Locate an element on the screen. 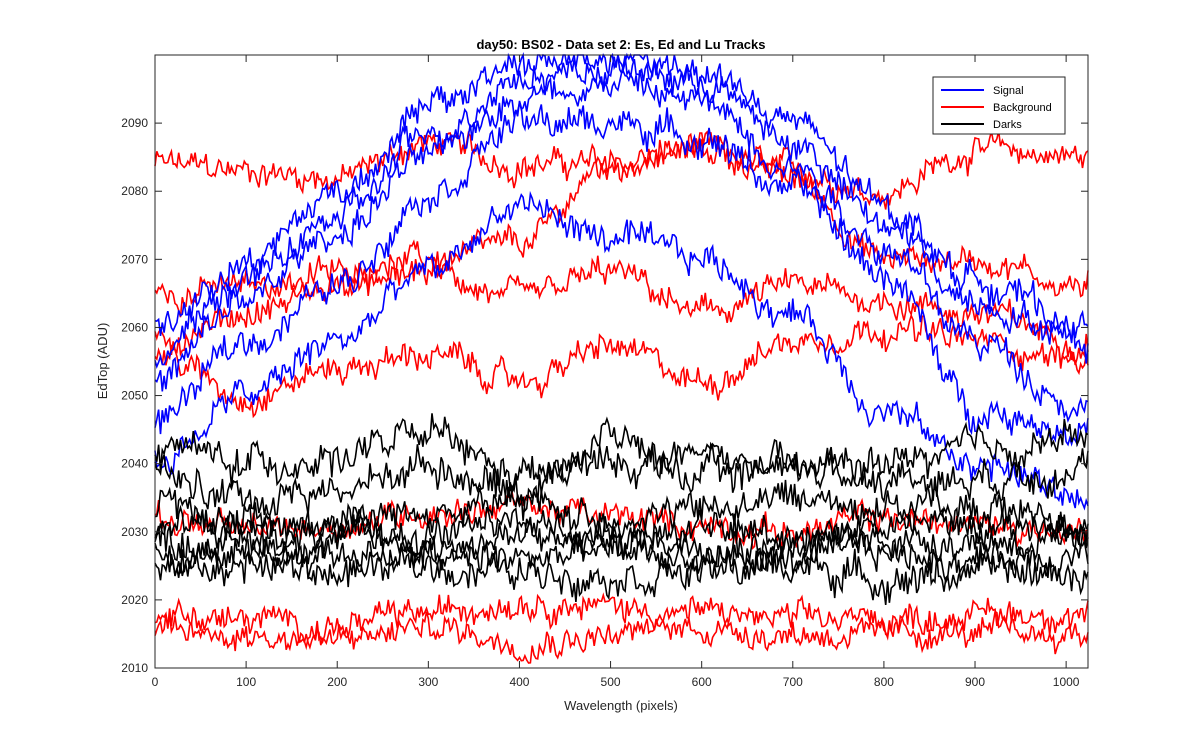  x-tick-label: 400 is located at coordinates (519, 682).